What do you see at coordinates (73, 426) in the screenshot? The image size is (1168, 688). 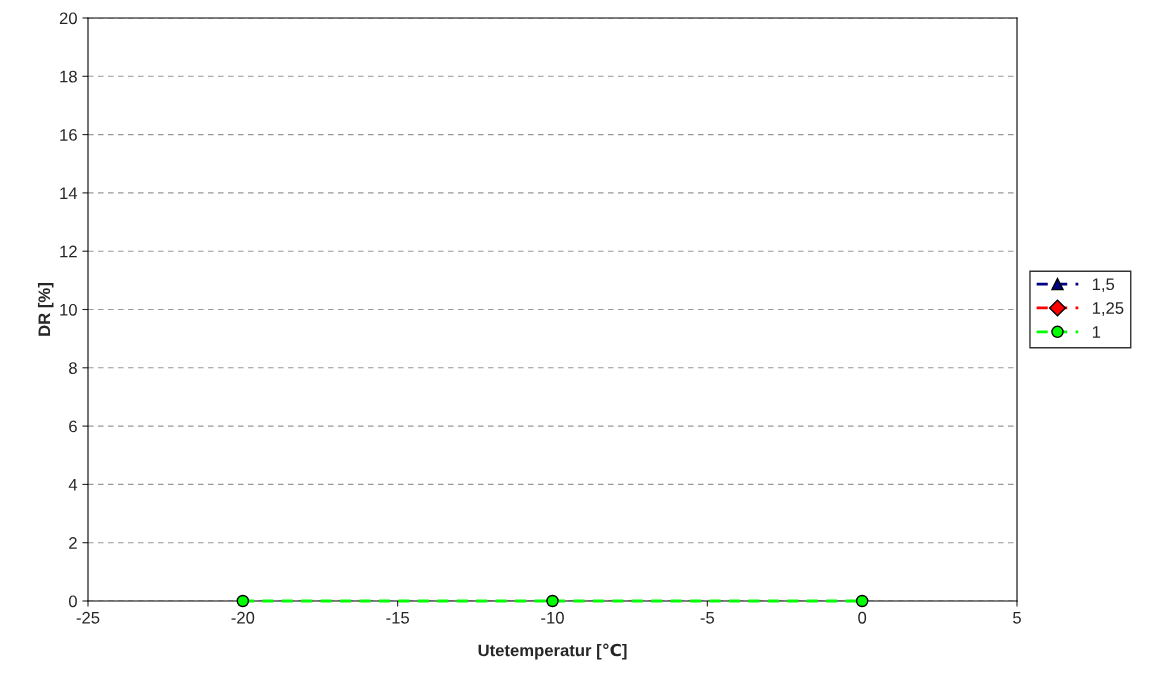 I see `y-tick-label: 6` at bounding box center [73, 426].